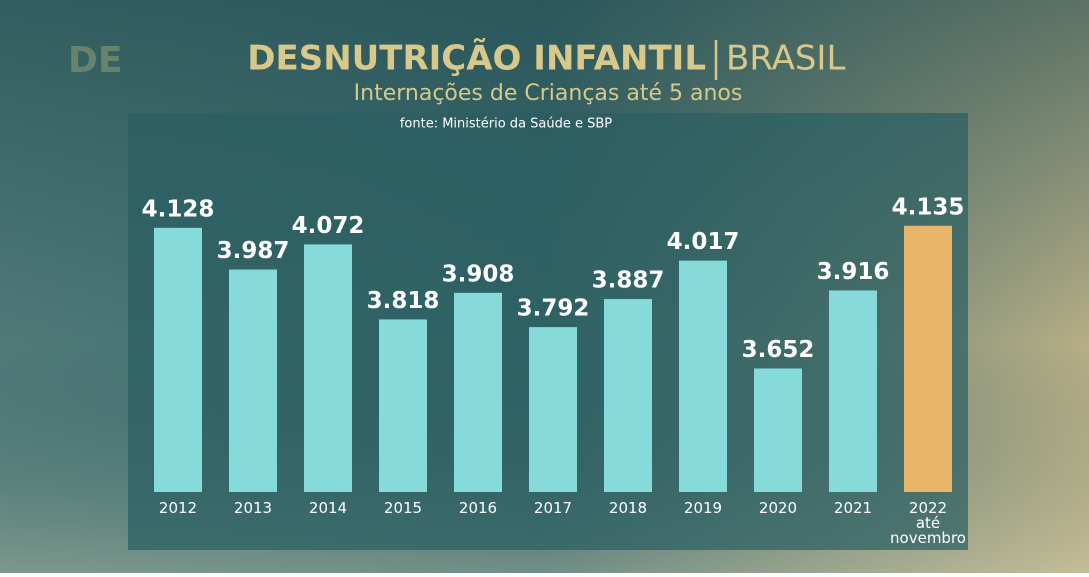 The height and width of the screenshot is (577, 1089). Describe the element at coordinates (403, 301) in the screenshot. I see `value-label: 3.818` at that location.